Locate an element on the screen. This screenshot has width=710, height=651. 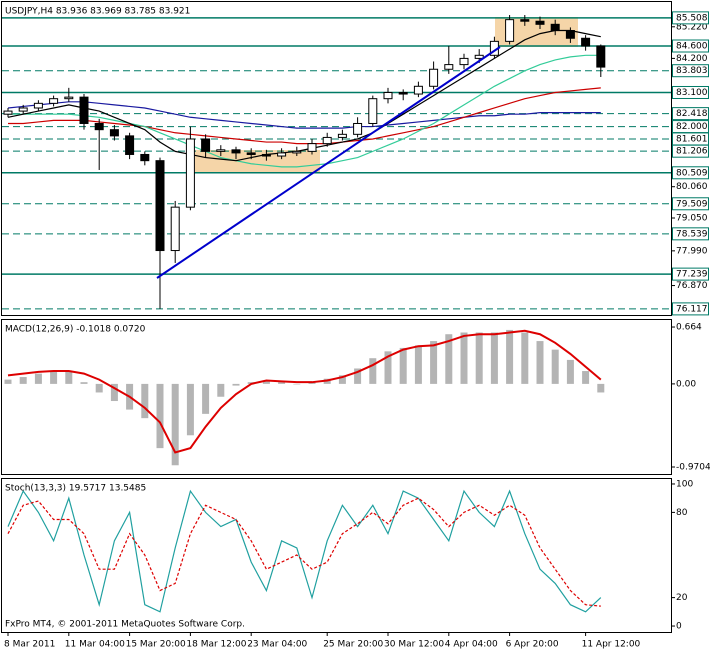
y-tick-label: 79.050 is located at coordinates (692, 219).